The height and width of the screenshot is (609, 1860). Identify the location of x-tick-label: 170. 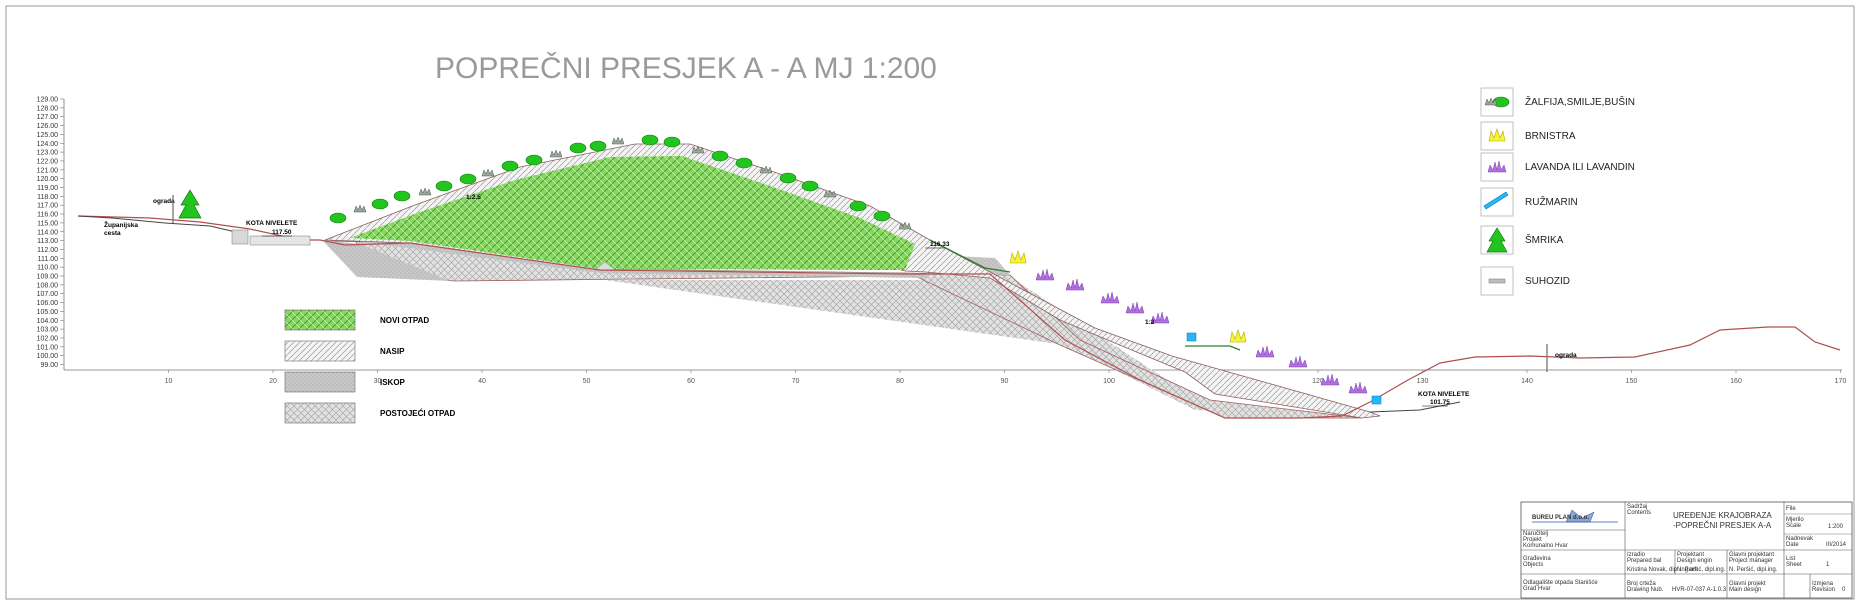
(1841, 381).